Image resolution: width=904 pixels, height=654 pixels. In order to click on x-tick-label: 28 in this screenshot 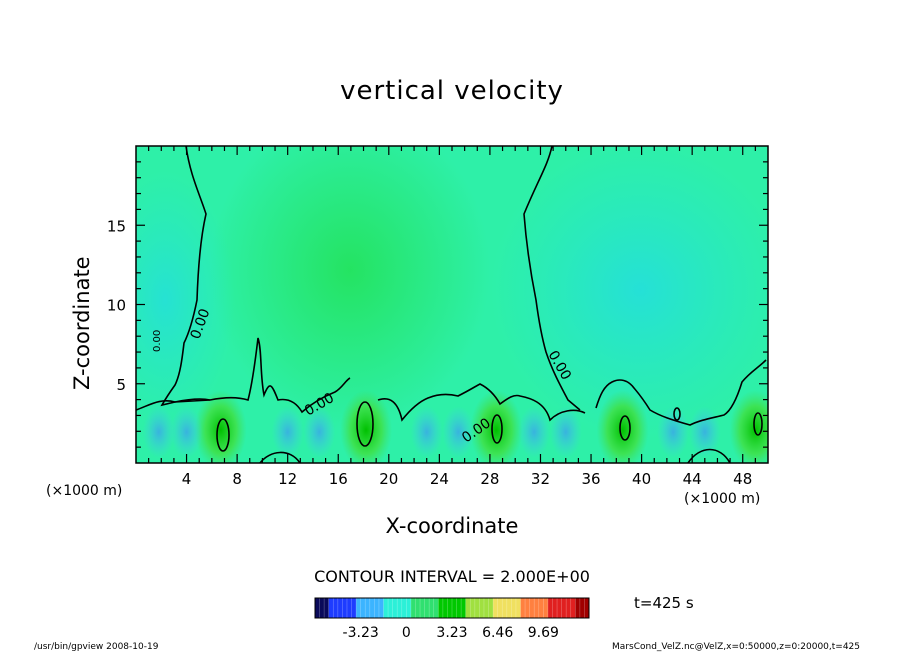, I will do `click(489, 479)`.